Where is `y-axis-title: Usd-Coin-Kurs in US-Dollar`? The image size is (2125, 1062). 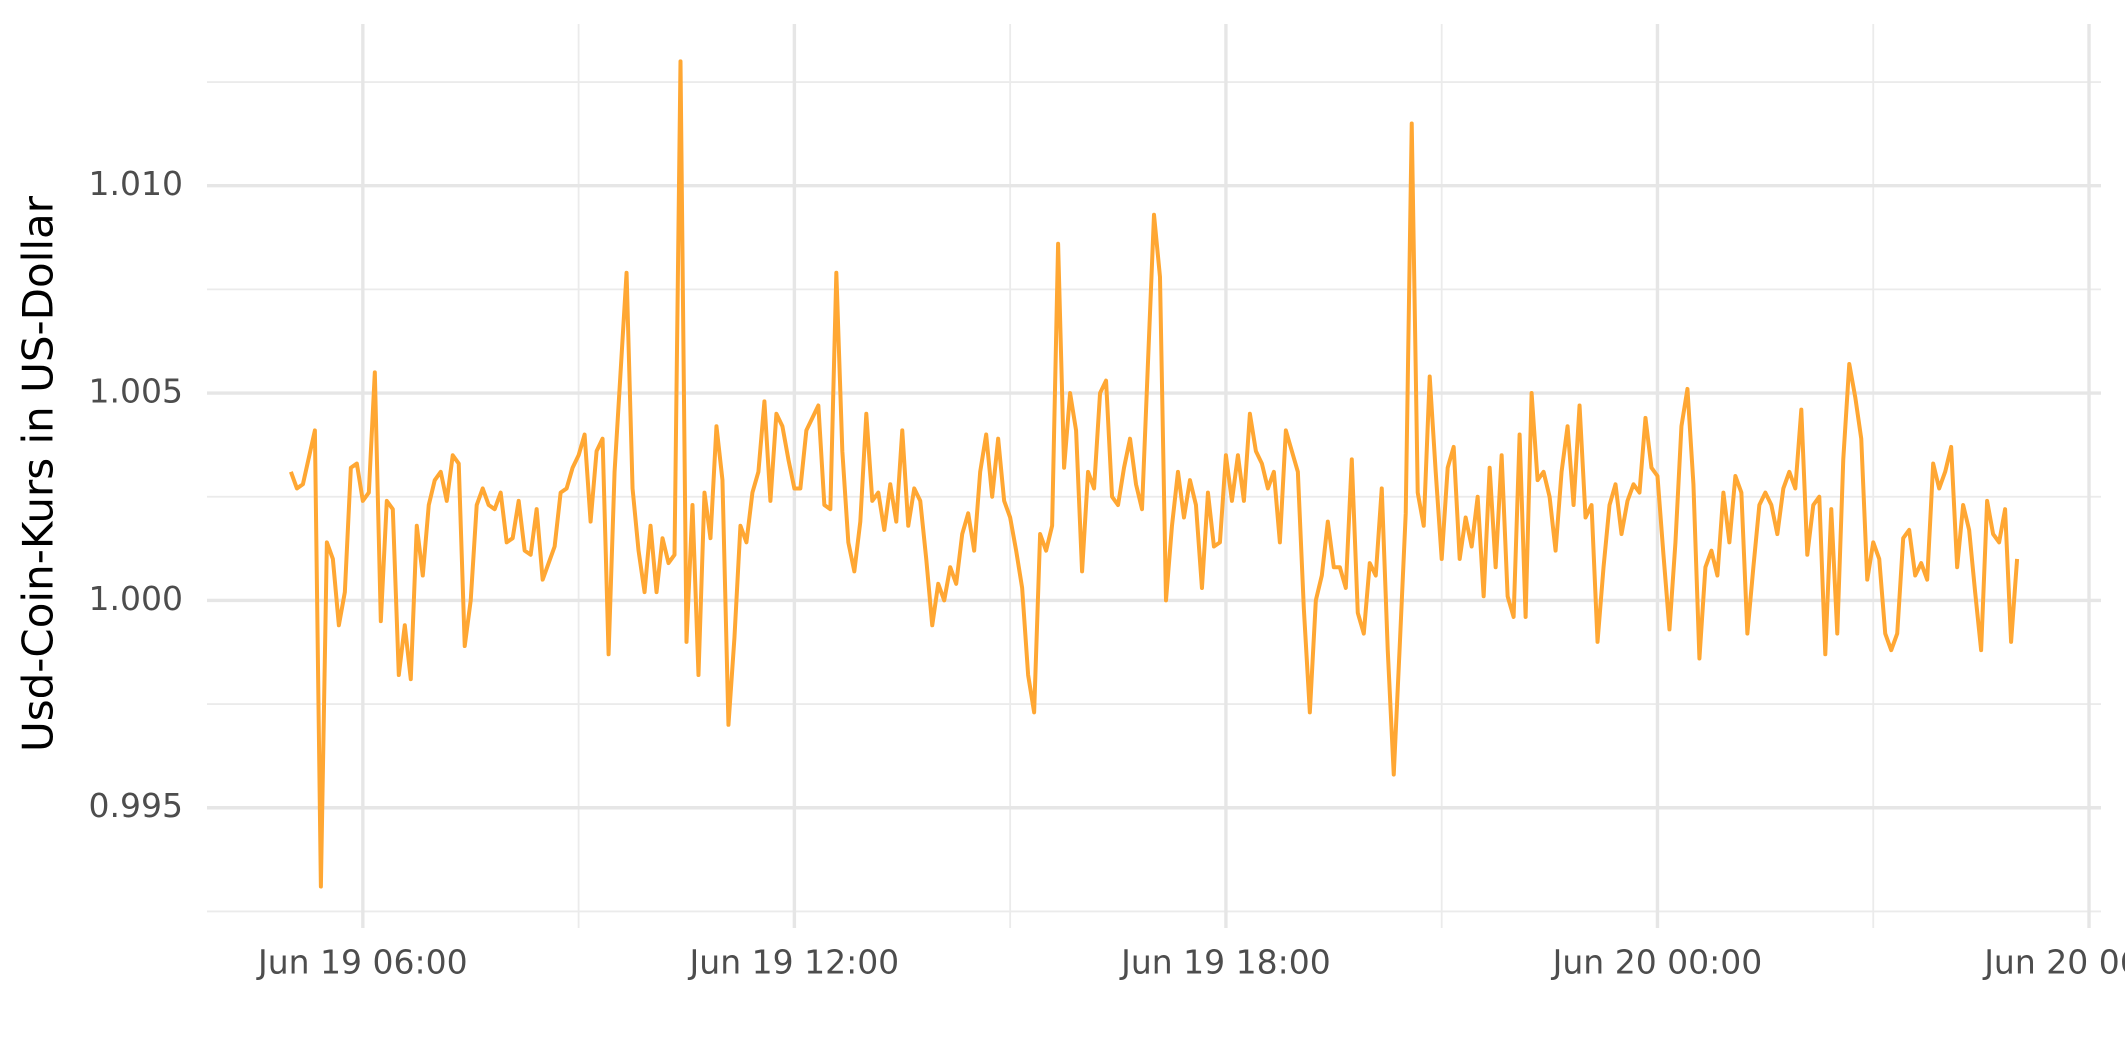 y-axis-title: Usd-Coin-Kurs in US-Dollar is located at coordinates (38, 473).